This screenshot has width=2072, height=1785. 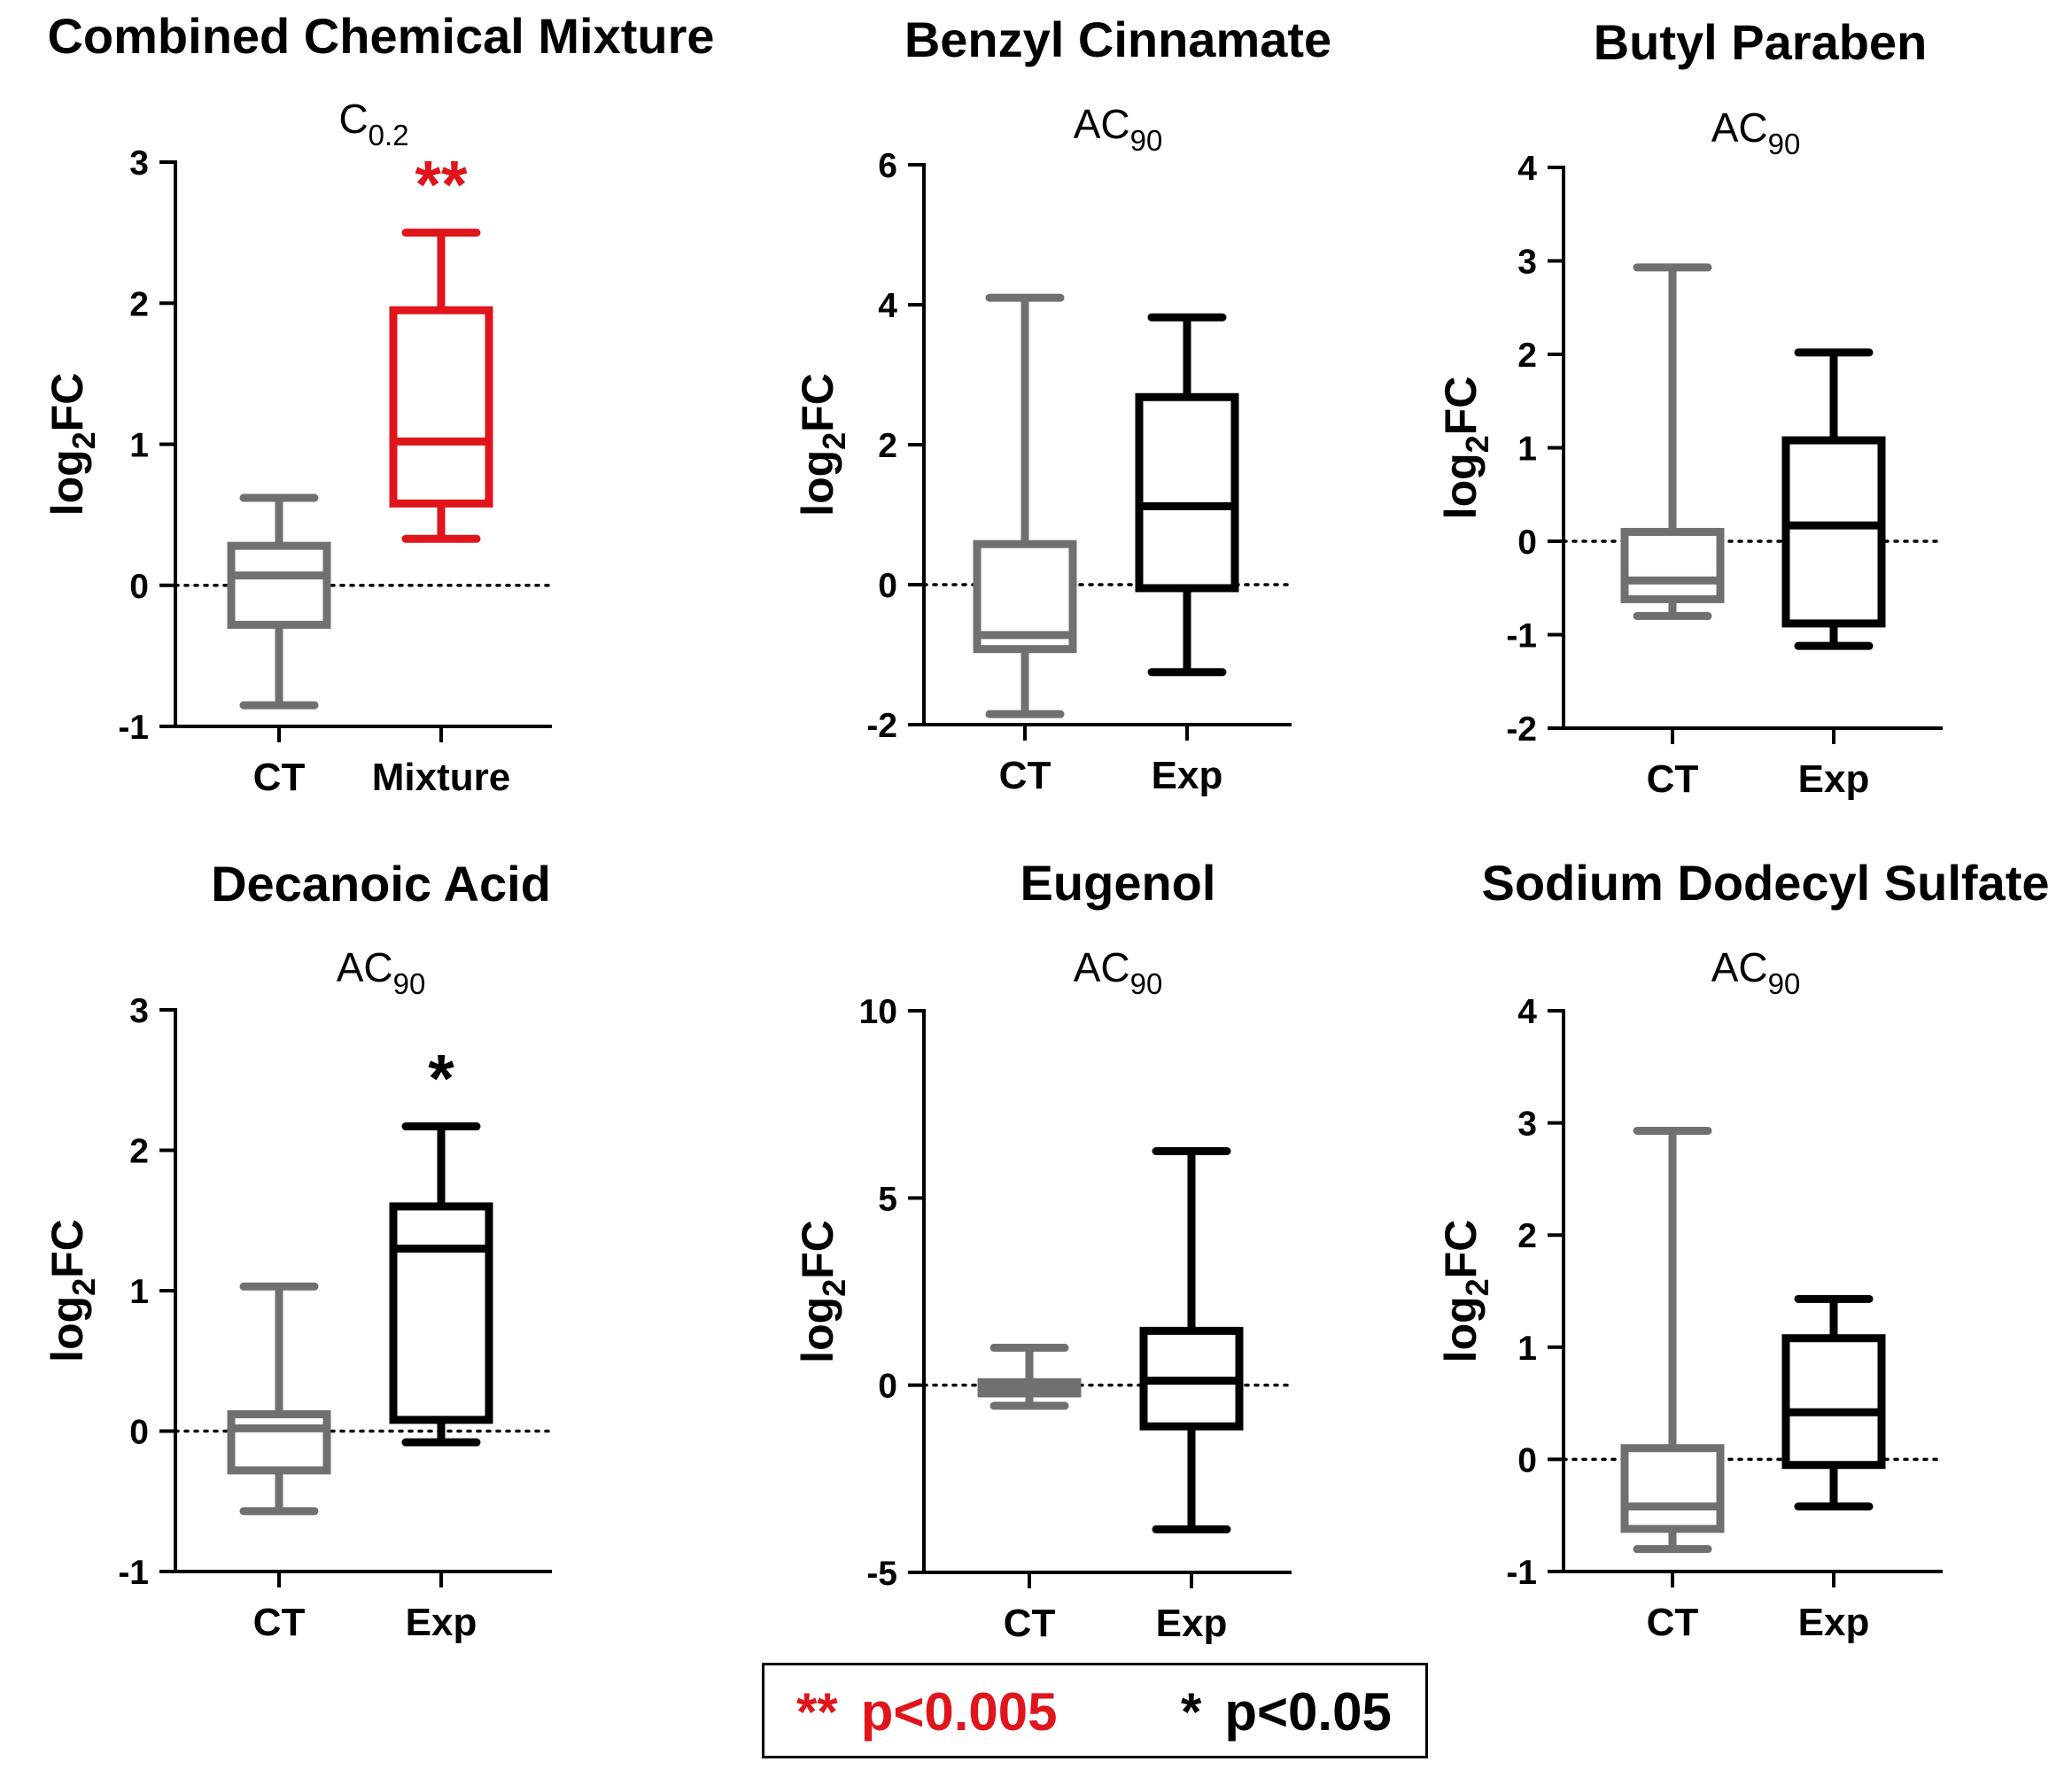 What do you see at coordinates (1766, 883) in the screenshot?
I see `chart-title: Sodium Dodecyl Sulfate` at bounding box center [1766, 883].